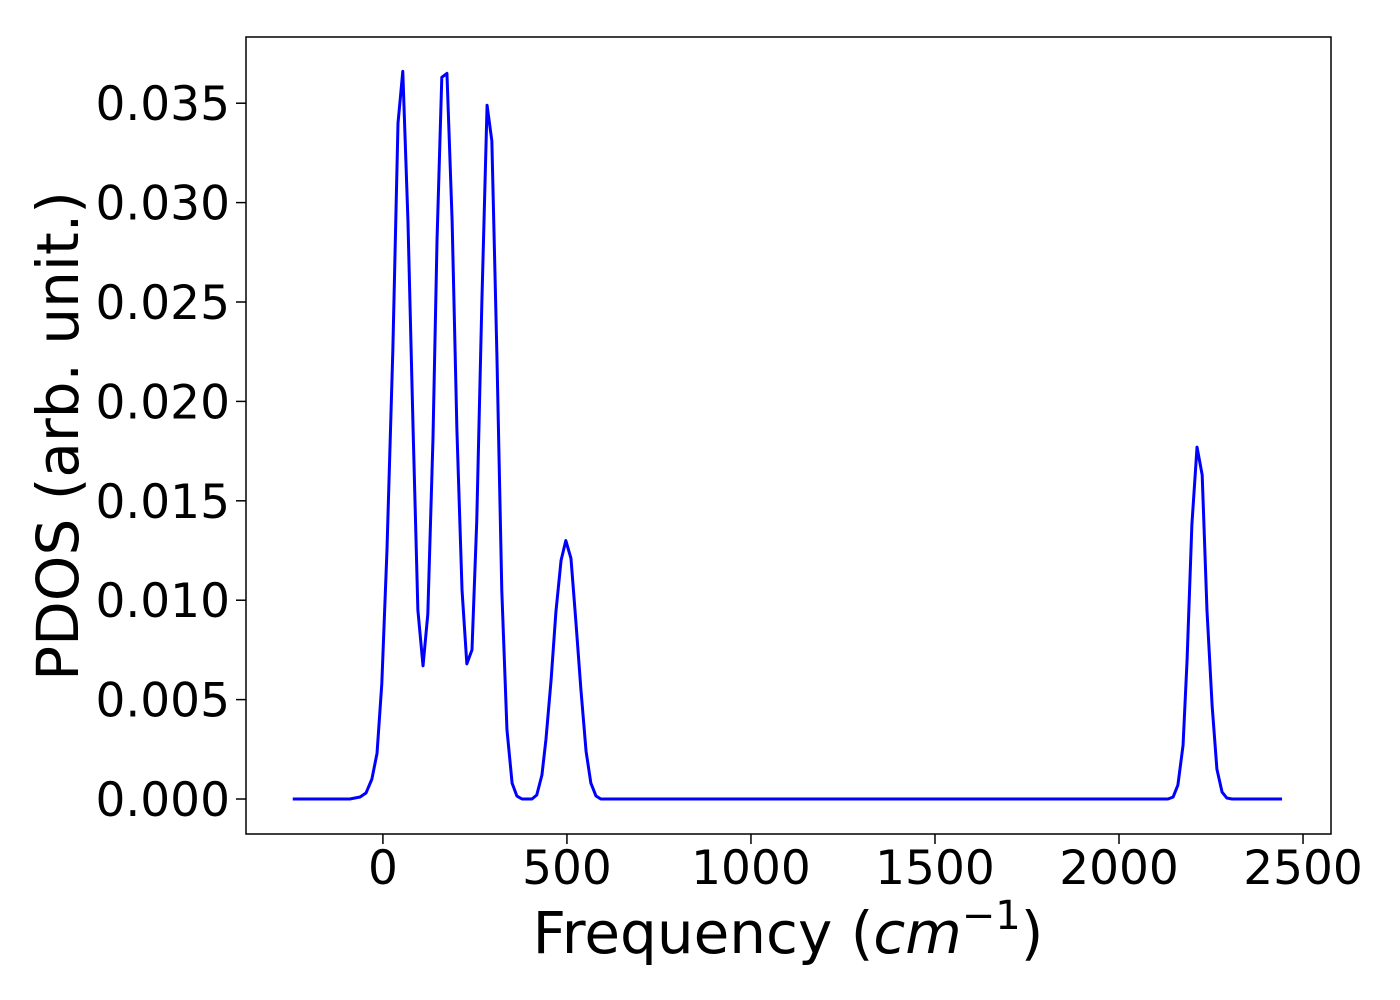 Image resolution: width=1400 pixels, height=1000 pixels. Describe the element at coordinates (162, 601) in the screenshot. I see `y-tick-label: 0.010` at that location.